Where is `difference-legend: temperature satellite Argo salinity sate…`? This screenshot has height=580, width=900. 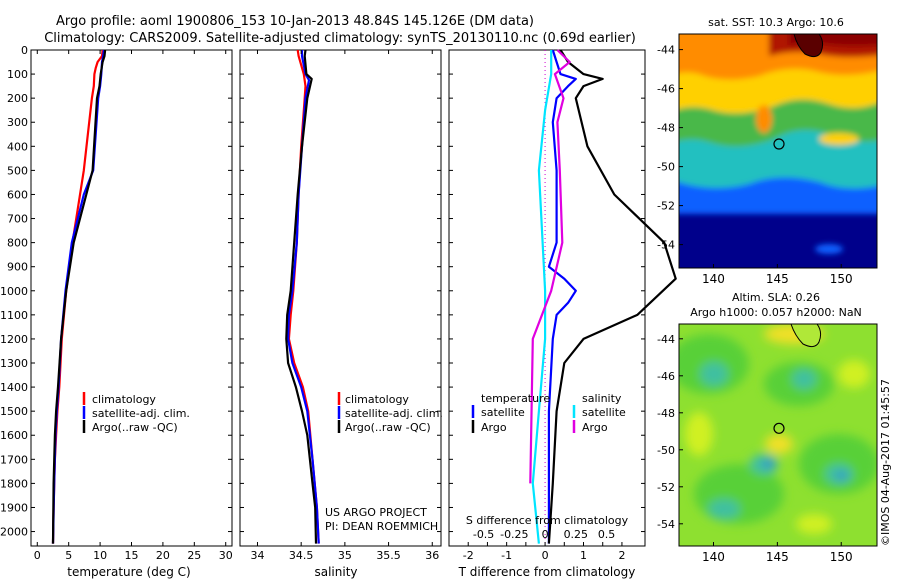 difference-legend: temperature satellite Argo salinity sate… is located at coordinates (548, 413).